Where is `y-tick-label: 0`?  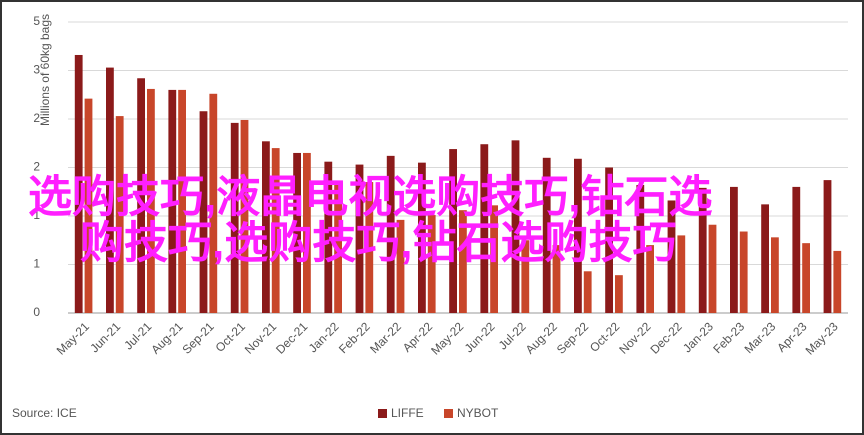 y-tick-label: 0 is located at coordinates (36, 312).